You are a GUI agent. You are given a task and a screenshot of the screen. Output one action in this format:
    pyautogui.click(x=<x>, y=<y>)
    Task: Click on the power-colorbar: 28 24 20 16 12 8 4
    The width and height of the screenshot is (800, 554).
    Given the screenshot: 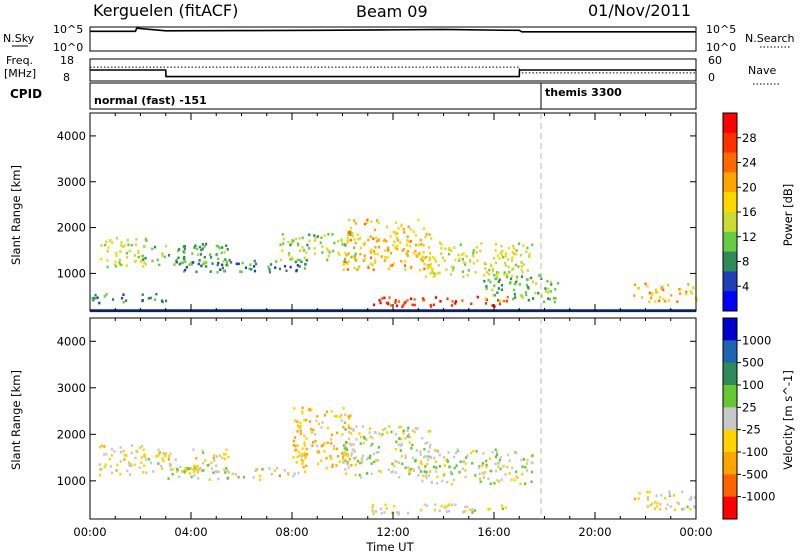 What is the action you would take?
    pyautogui.click(x=739, y=212)
    